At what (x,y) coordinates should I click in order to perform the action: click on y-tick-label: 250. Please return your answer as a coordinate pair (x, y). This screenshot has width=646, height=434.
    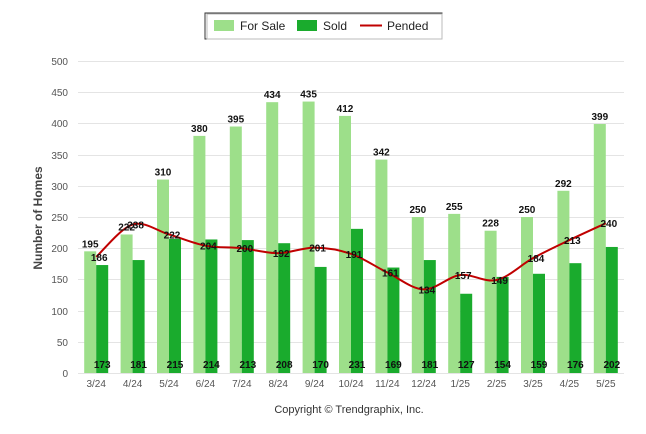
    Looking at the image, I should click on (59, 218).